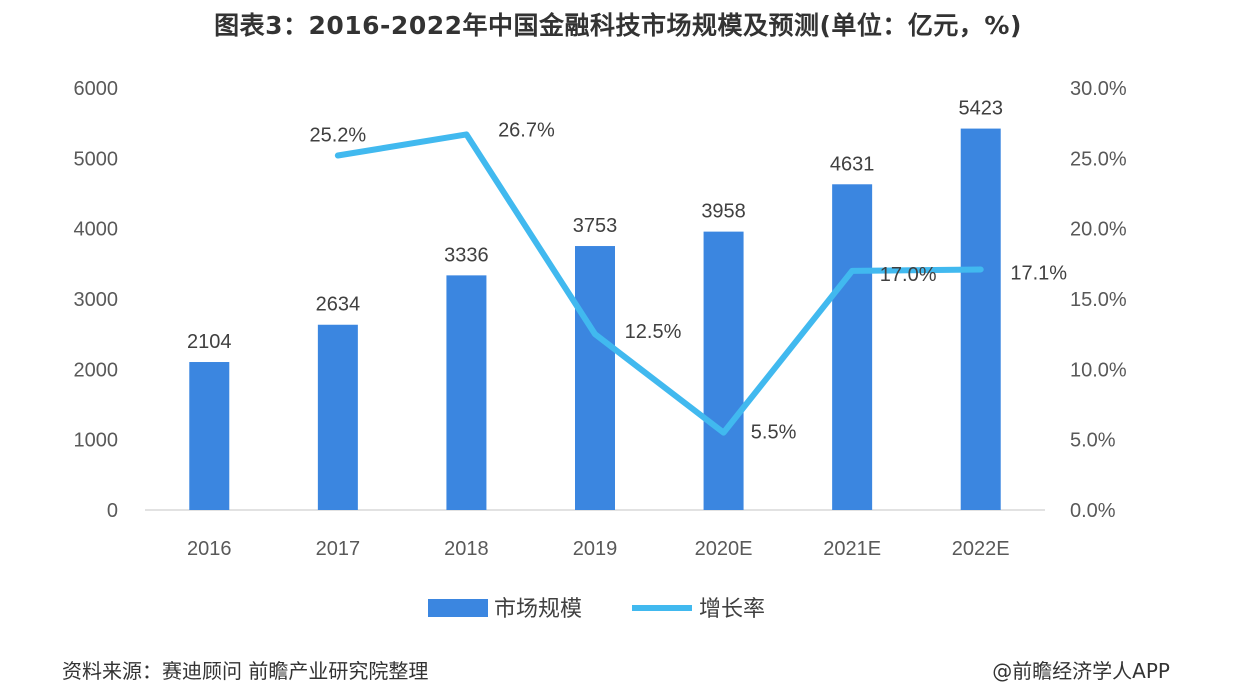  Describe the element at coordinates (466, 255) in the screenshot. I see `bar-value-label: 3336` at that location.